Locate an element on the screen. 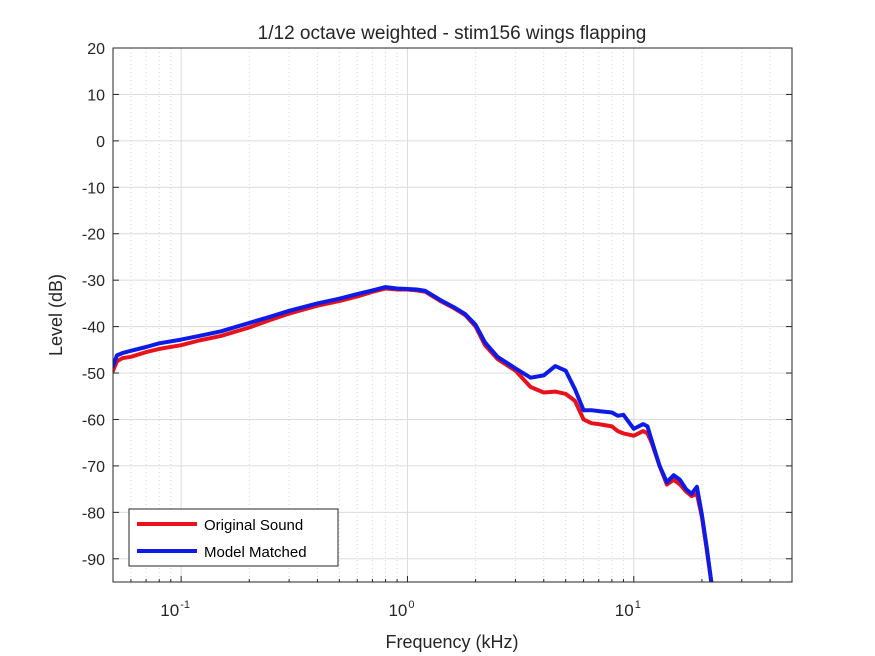 This screenshot has height=656, width=875. y-tick-label: -10 is located at coordinates (93, 188).